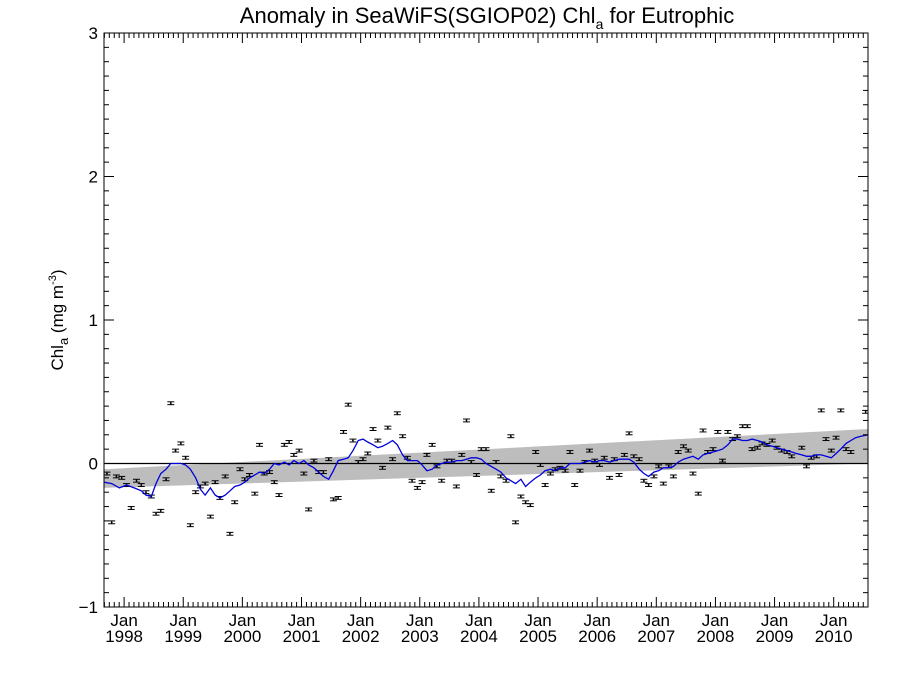 This screenshot has height=675, width=900. Describe the element at coordinates (59, 319) in the screenshot. I see `y-axis-title: Chla (mg m-3)` at that location.